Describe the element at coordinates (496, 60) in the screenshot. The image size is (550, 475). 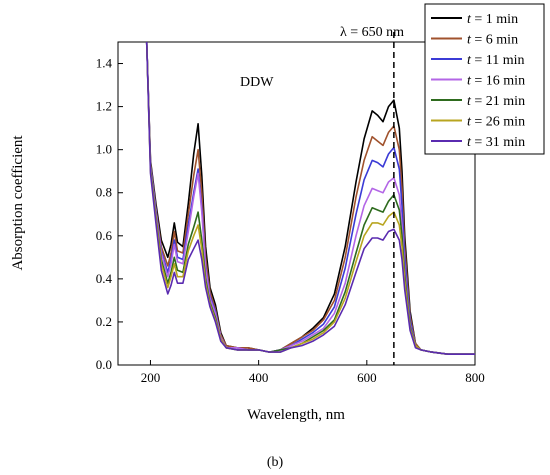
I see `legend-entry-3: t = 11 min` at that location.